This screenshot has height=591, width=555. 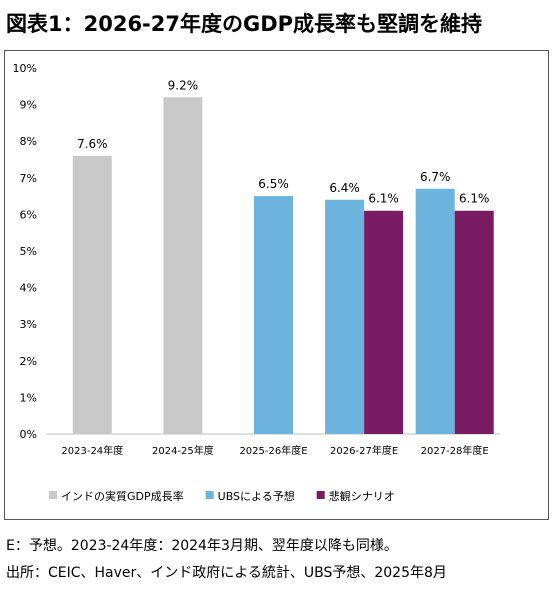 I want to click on y-tick-label: 2%, so click(x=28, y=361).